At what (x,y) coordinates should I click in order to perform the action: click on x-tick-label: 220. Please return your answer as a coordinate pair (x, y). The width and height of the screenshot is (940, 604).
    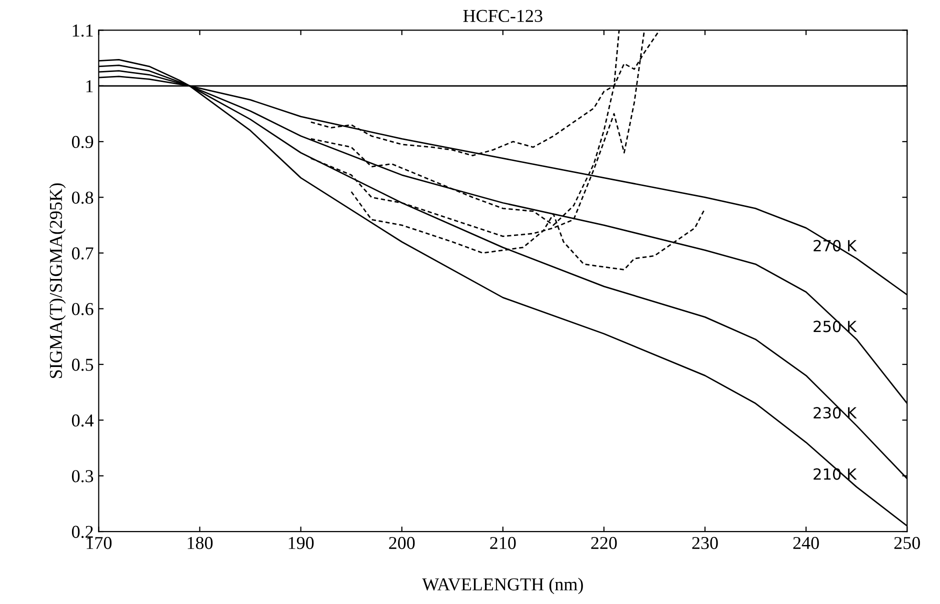
    Looking at the image, I should click on (604, 543).